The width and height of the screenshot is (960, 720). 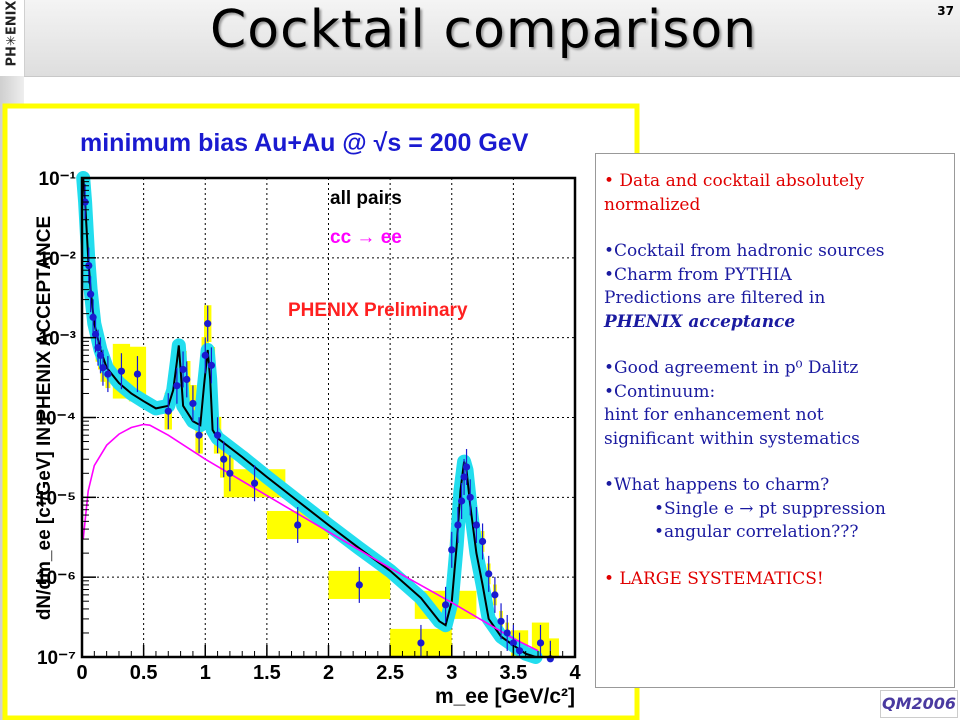 I want to click on page-number: 37, so click(x=945, y=11).